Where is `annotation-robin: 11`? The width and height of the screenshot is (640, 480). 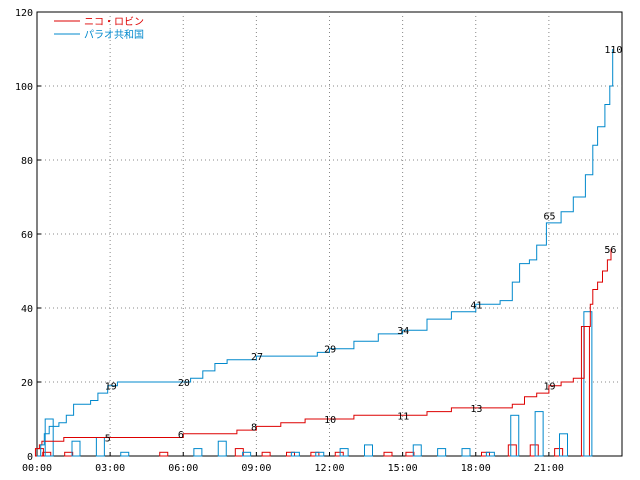
annotation-robin: 11 is located at coordinates (403, 416).